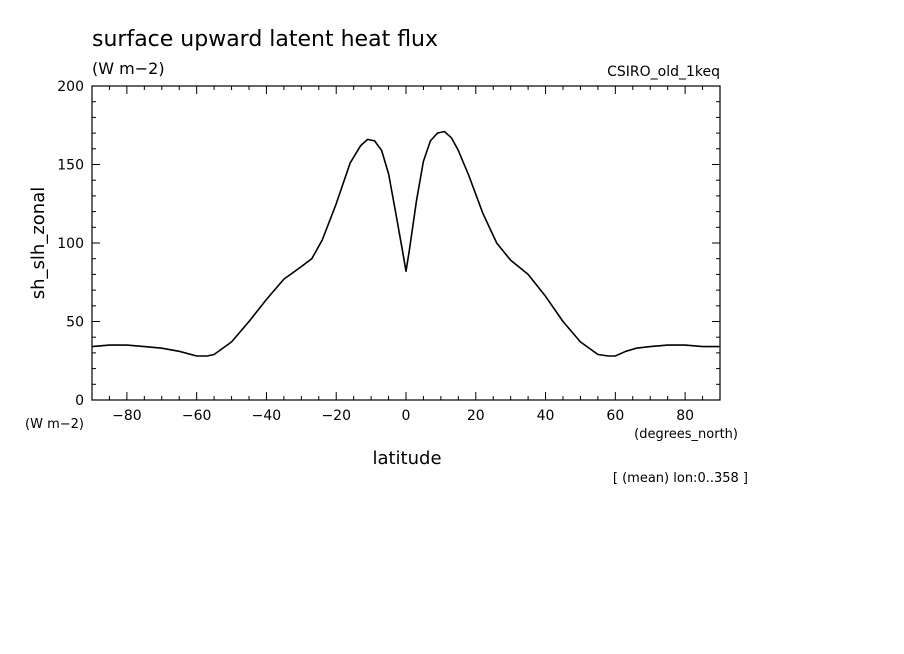 The width and height of the screenshot is (904, 654). What do you see at coordinates (70, 166) in the screenshot?
I see `y-tick-label: 150` at bounding box center [70, 166].